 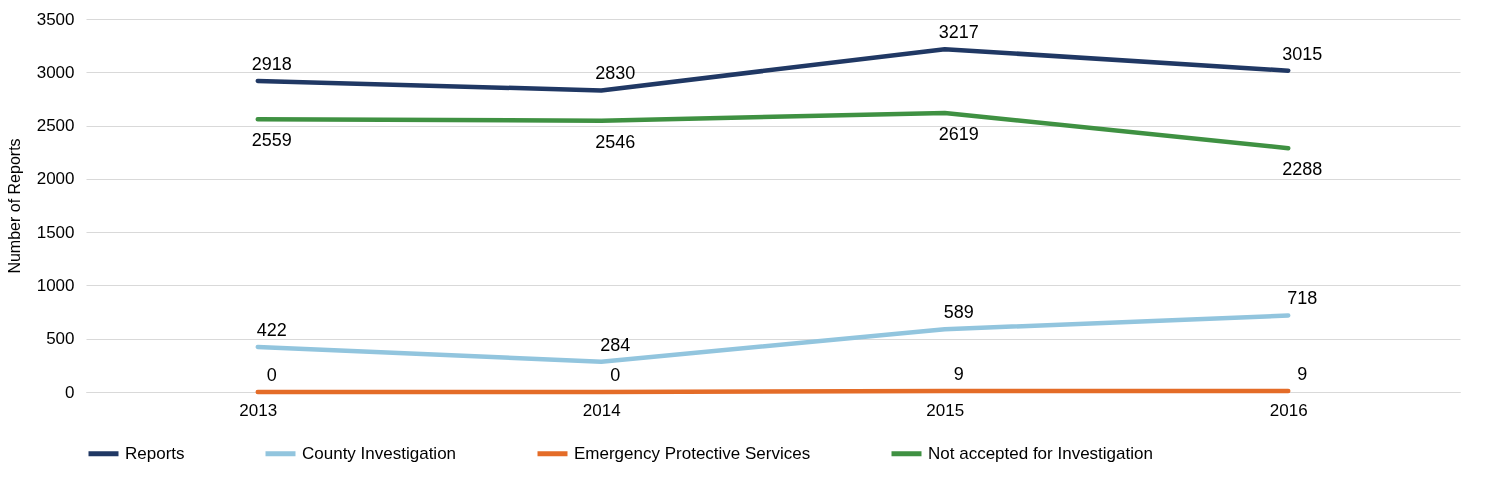 I want to click on data-label: 2918, so click(x=271, y=64).